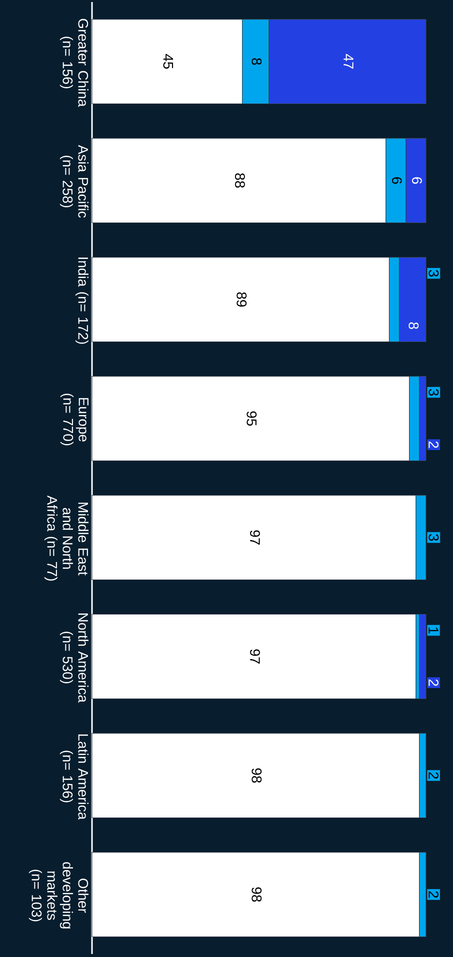  Describe the element at coordinates (81, 301) in the screenshot. I see `y-tick-label: India (n= 172)` at that location.